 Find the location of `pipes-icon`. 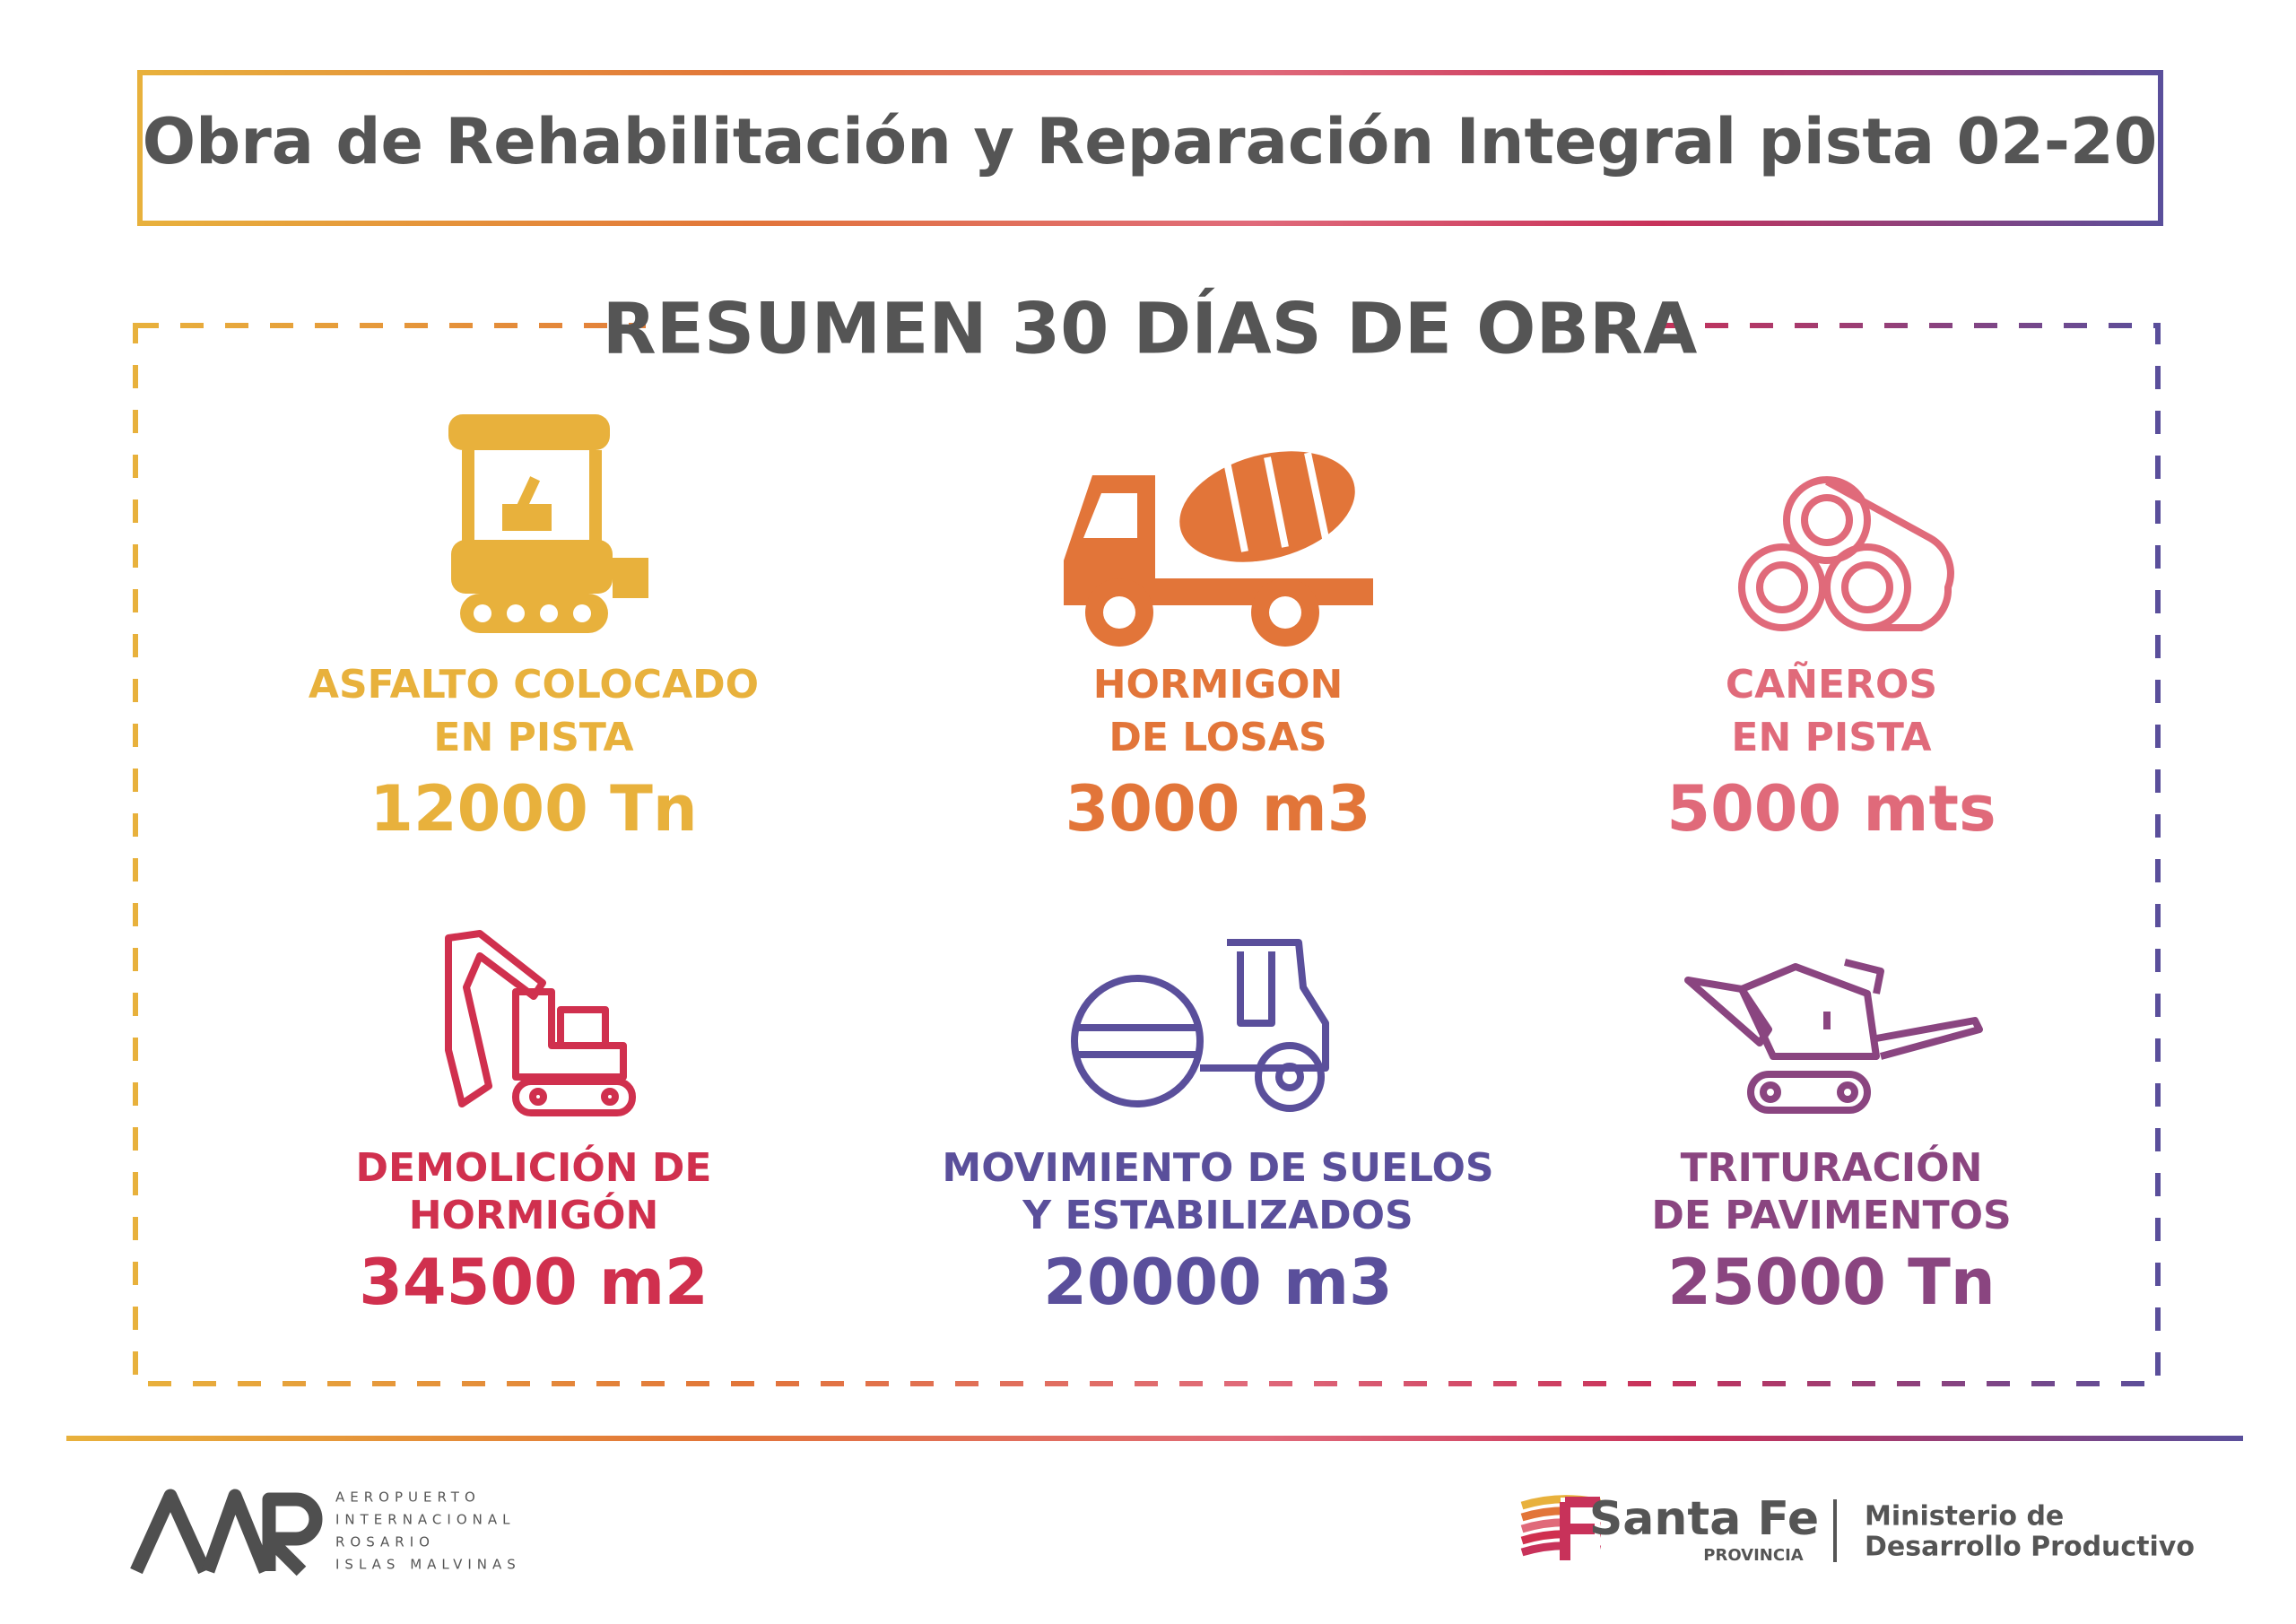

pipes-icon is located at coordinates (1846, 553).